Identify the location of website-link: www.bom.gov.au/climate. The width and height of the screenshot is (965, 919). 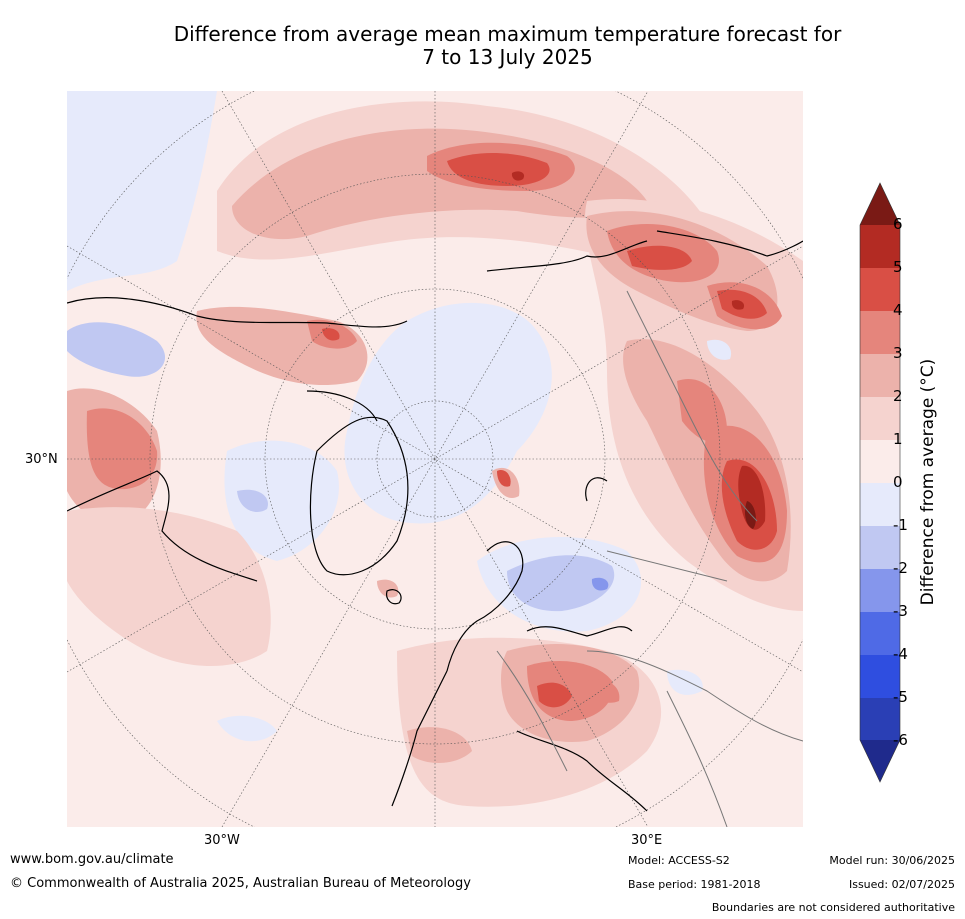
(92, 859).